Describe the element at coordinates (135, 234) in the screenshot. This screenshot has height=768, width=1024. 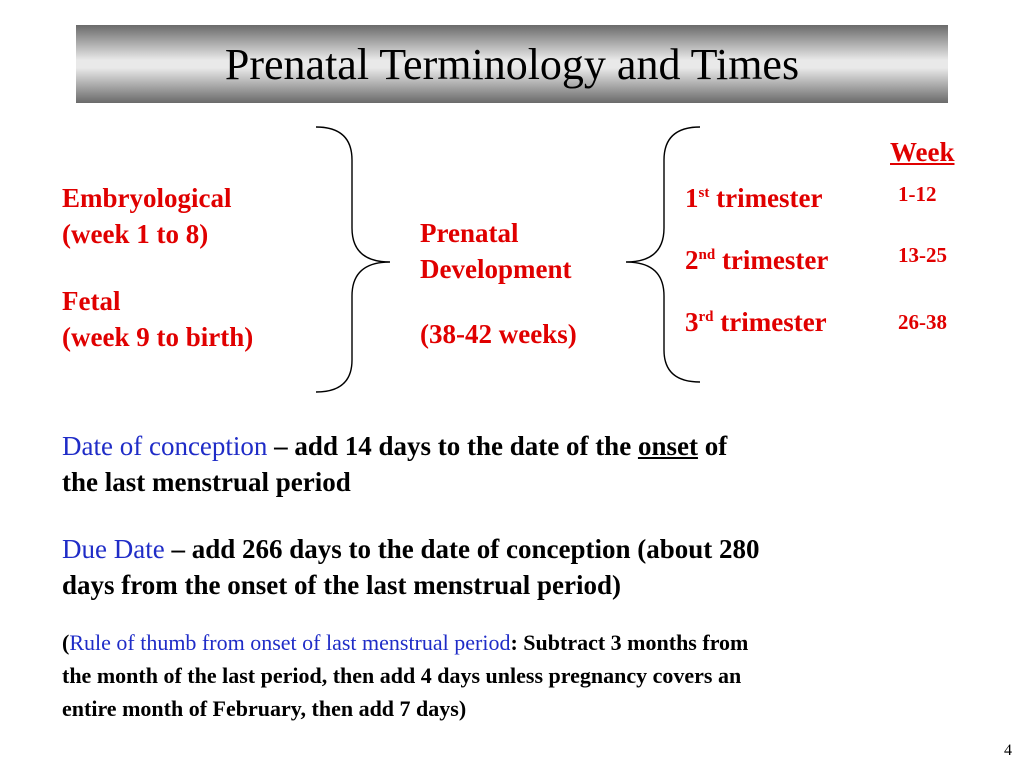
I see `embryological-range: (week 1 to 8)` at that location.